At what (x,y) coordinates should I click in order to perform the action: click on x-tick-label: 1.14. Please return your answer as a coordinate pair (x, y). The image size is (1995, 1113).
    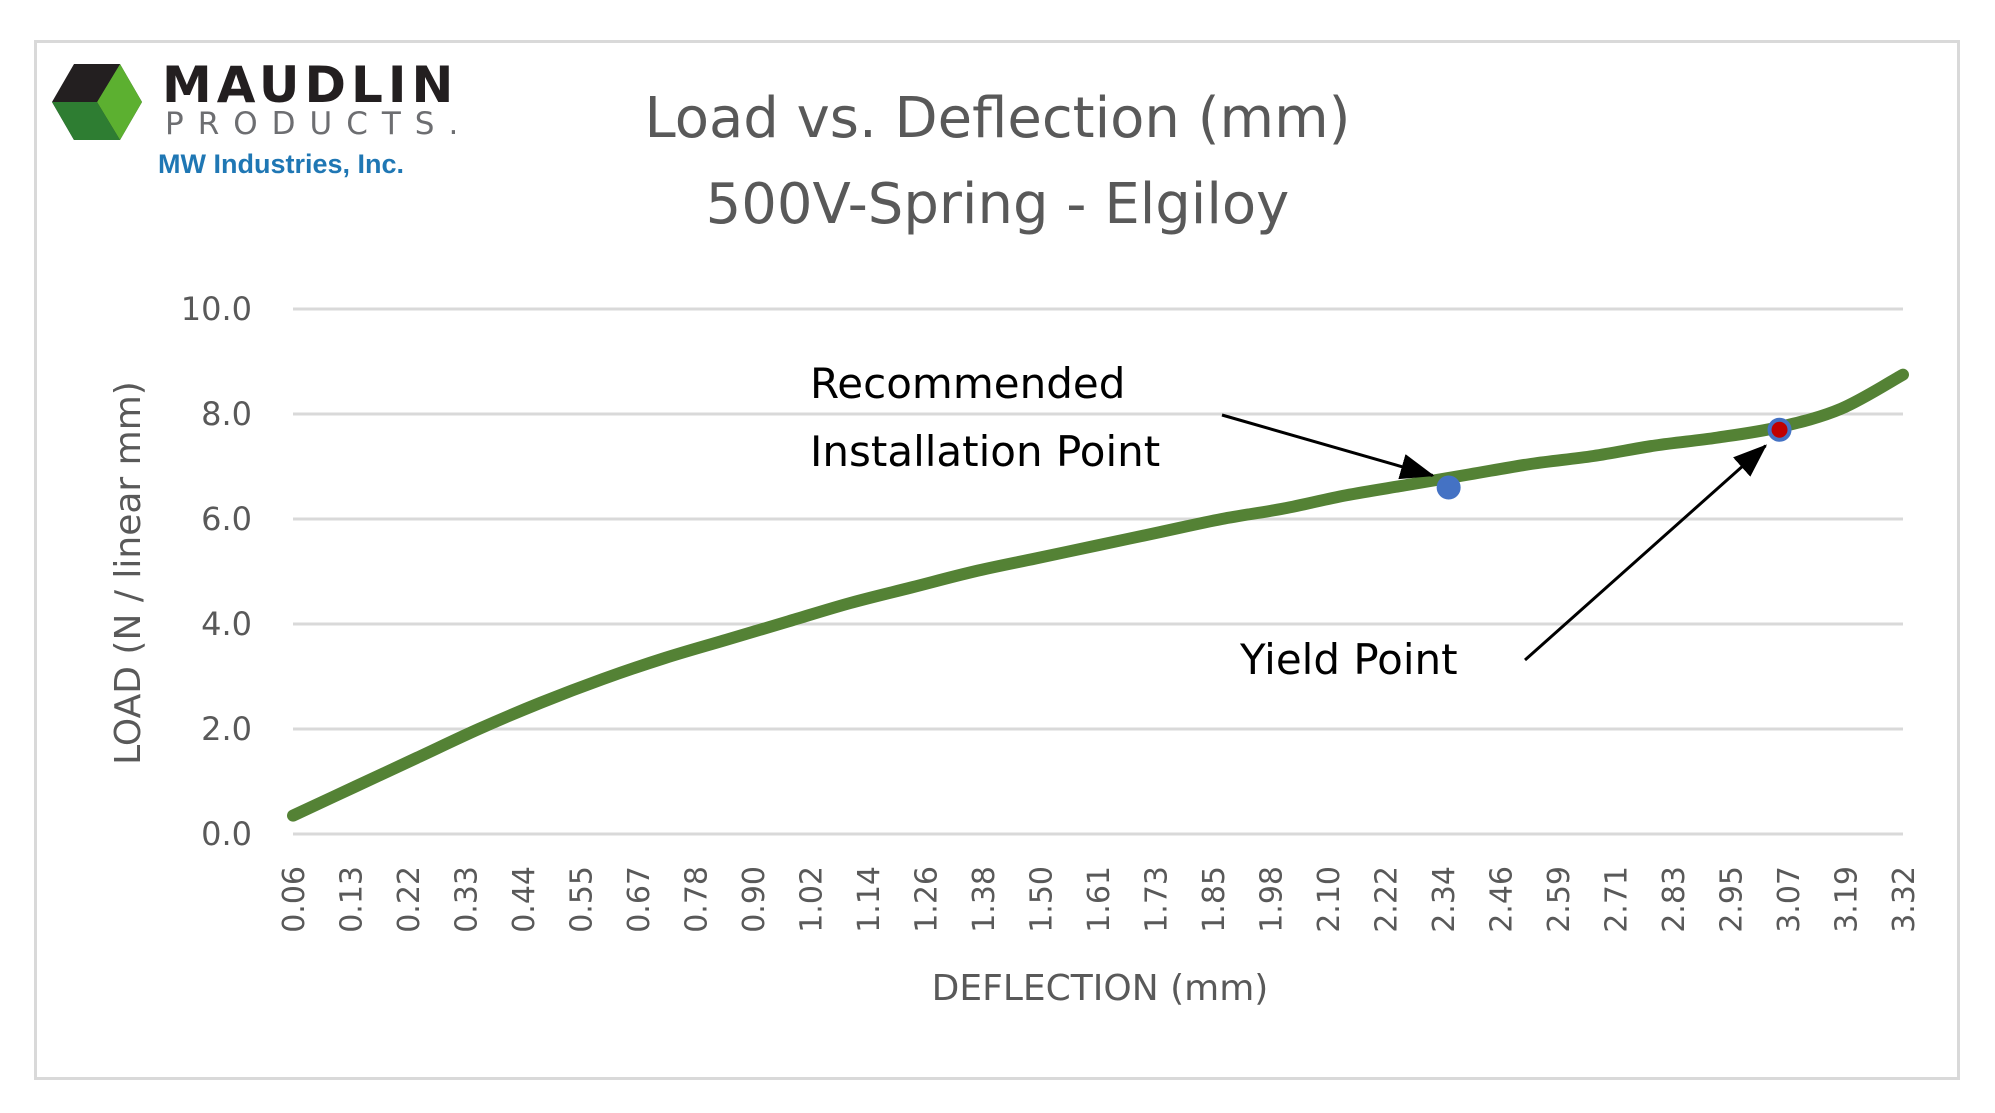
    Looking at the image, I should click on (869, 899).